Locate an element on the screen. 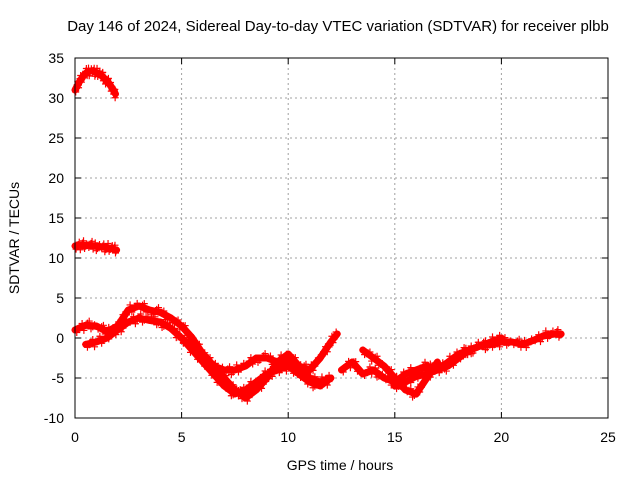 Image resolution: width=640 pixels, height=480 pixels. y-tick-label: -10 is located at coordinates (54, 418).